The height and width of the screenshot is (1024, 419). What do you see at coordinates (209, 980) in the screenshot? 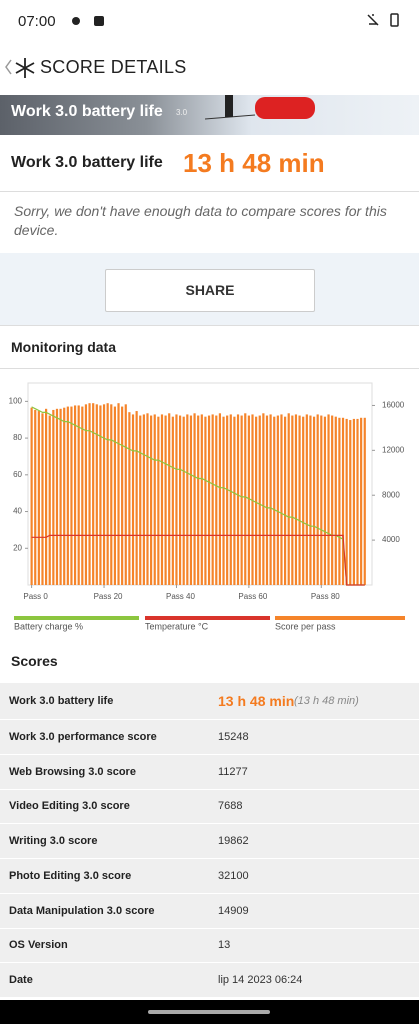
I see `score-row: Date lip 14 2023 06:24` at bounding box center [209, 980].